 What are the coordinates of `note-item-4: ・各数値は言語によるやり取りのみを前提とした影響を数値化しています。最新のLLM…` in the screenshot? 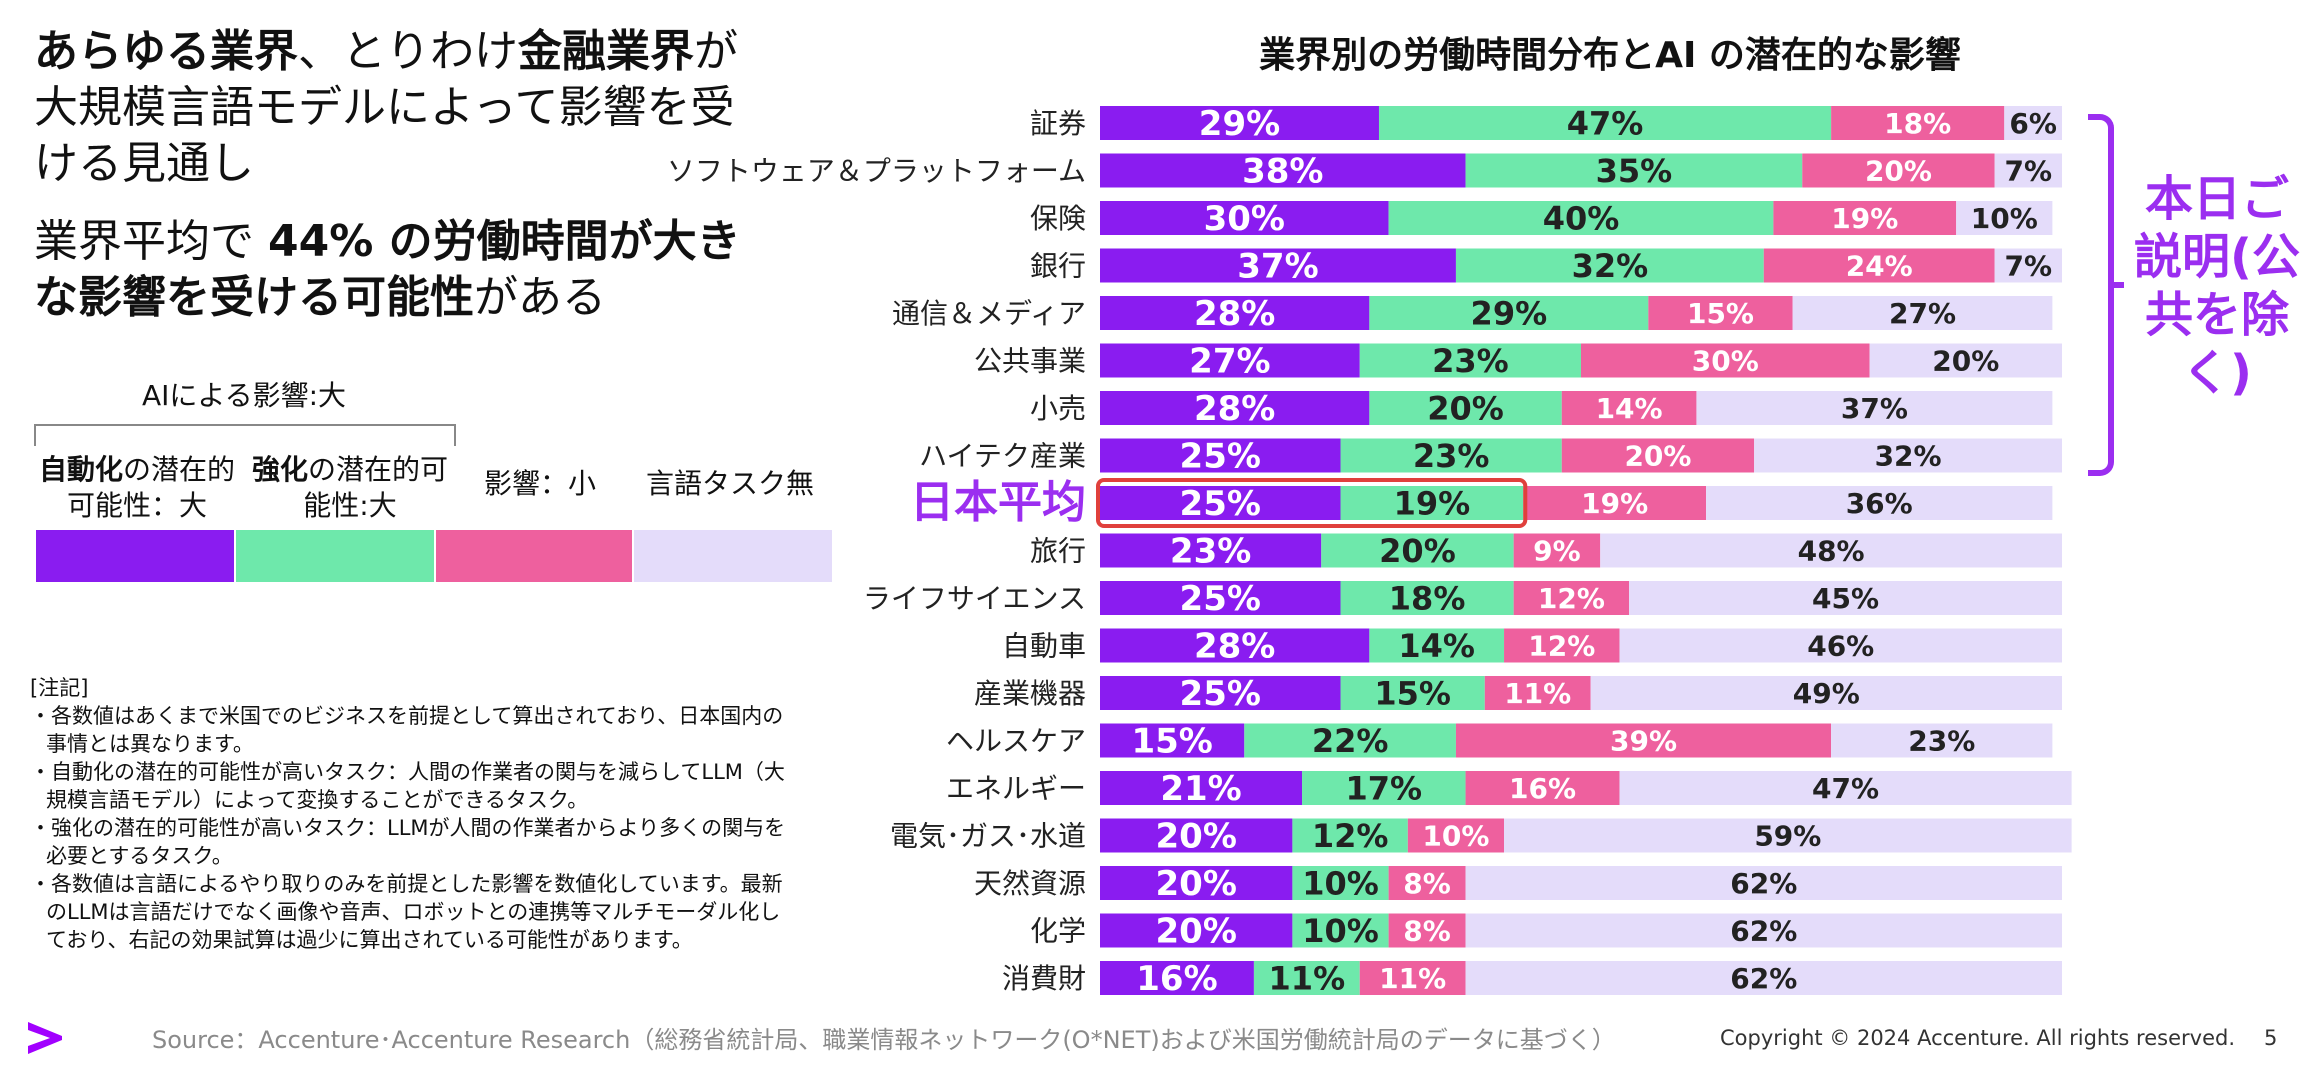 It's located at (406, 912).